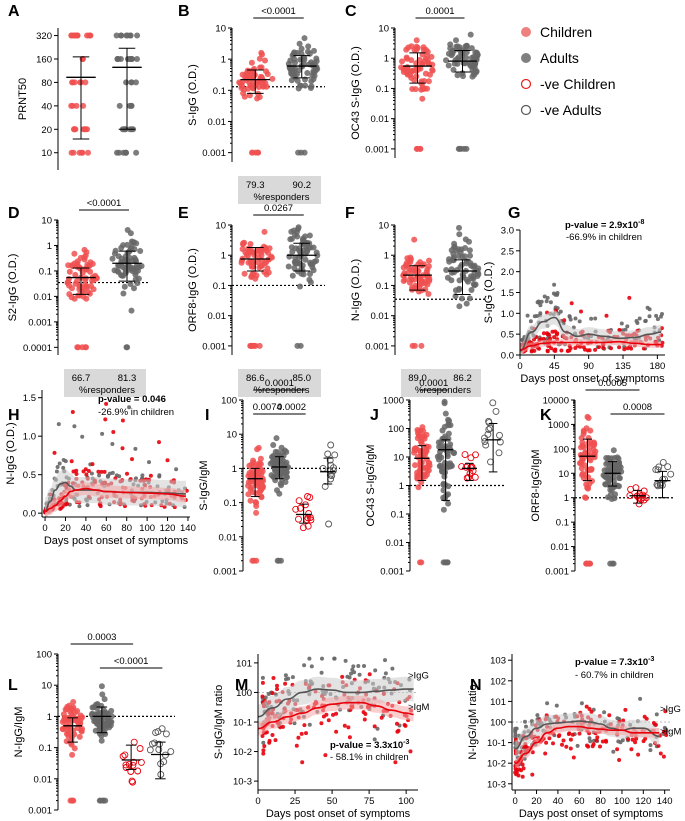 This screenshot has width=685, height=821. Describe the element at coordinates (49, 246) in the screenshot. I see `y-tick-label: 1` at that location.